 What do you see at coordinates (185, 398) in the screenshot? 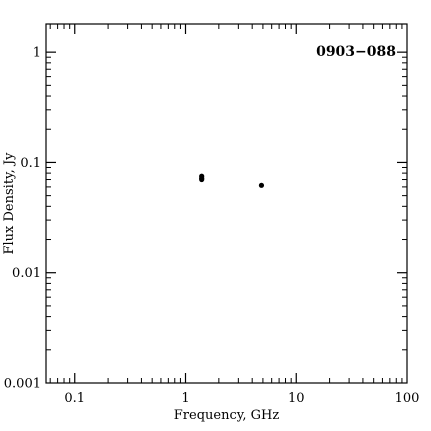
I see `x-tick-label: 1` at bounding box center [185, 398].